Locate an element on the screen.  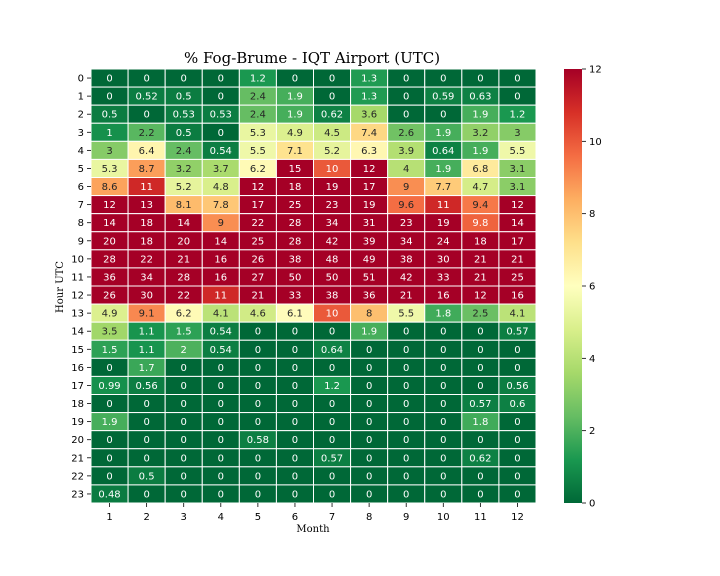
x-tick-label: 6 is located at coordinates (295, 517).